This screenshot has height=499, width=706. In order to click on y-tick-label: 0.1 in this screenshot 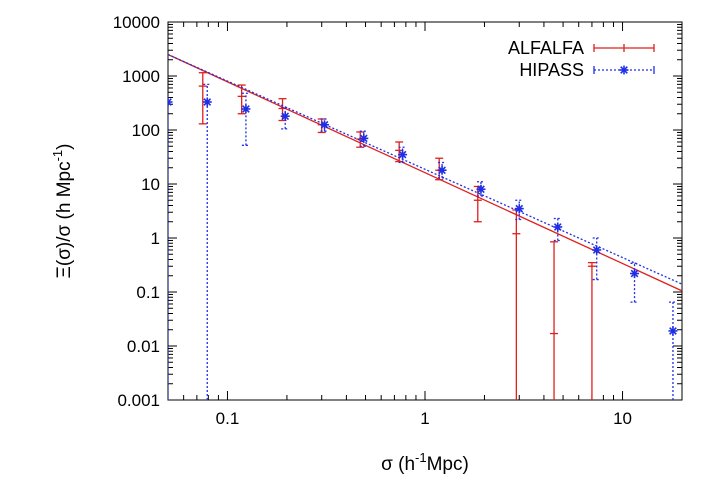, I will do `click(148, 292)`.